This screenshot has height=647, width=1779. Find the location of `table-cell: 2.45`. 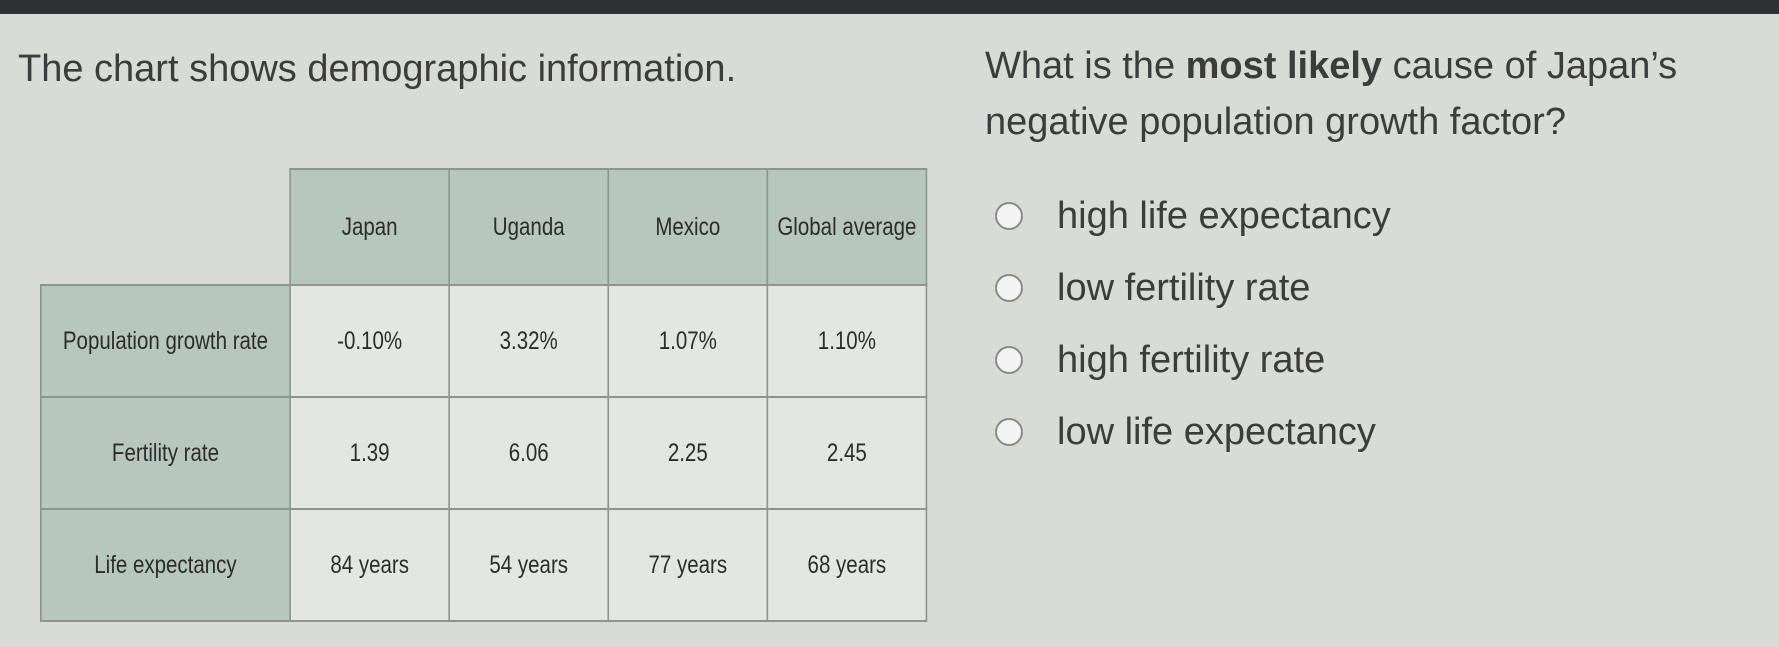

table-cell: 2.45 is located at coordinates (847, 453).